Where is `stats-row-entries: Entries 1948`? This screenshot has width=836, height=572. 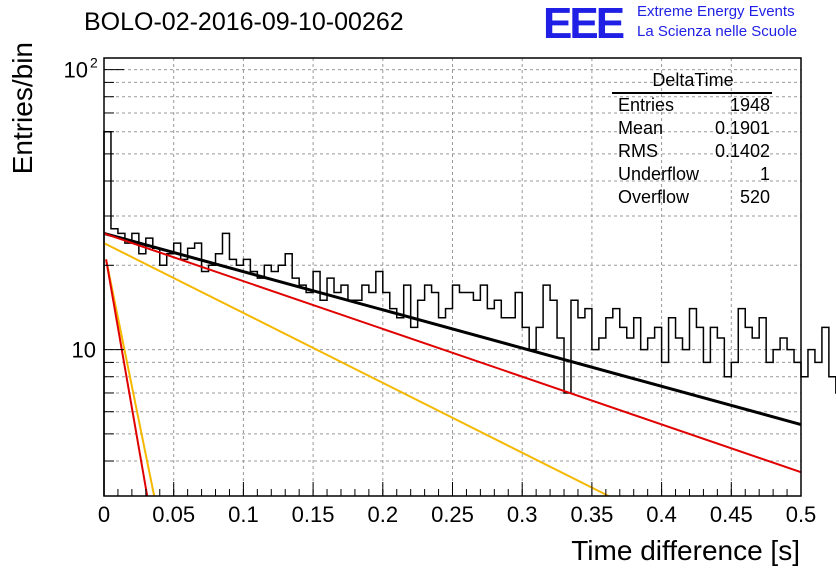
stats-row-entries: Entries 1948 is located at coordinates (693, 105).